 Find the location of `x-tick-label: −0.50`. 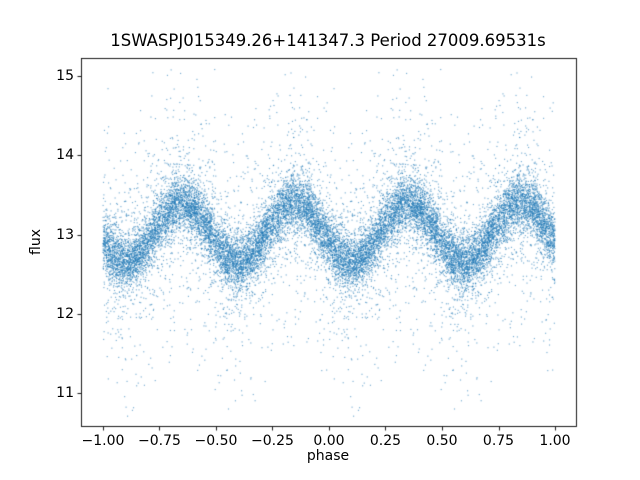

x-tick-label: −0.50 is located at coordinates (216, 441).